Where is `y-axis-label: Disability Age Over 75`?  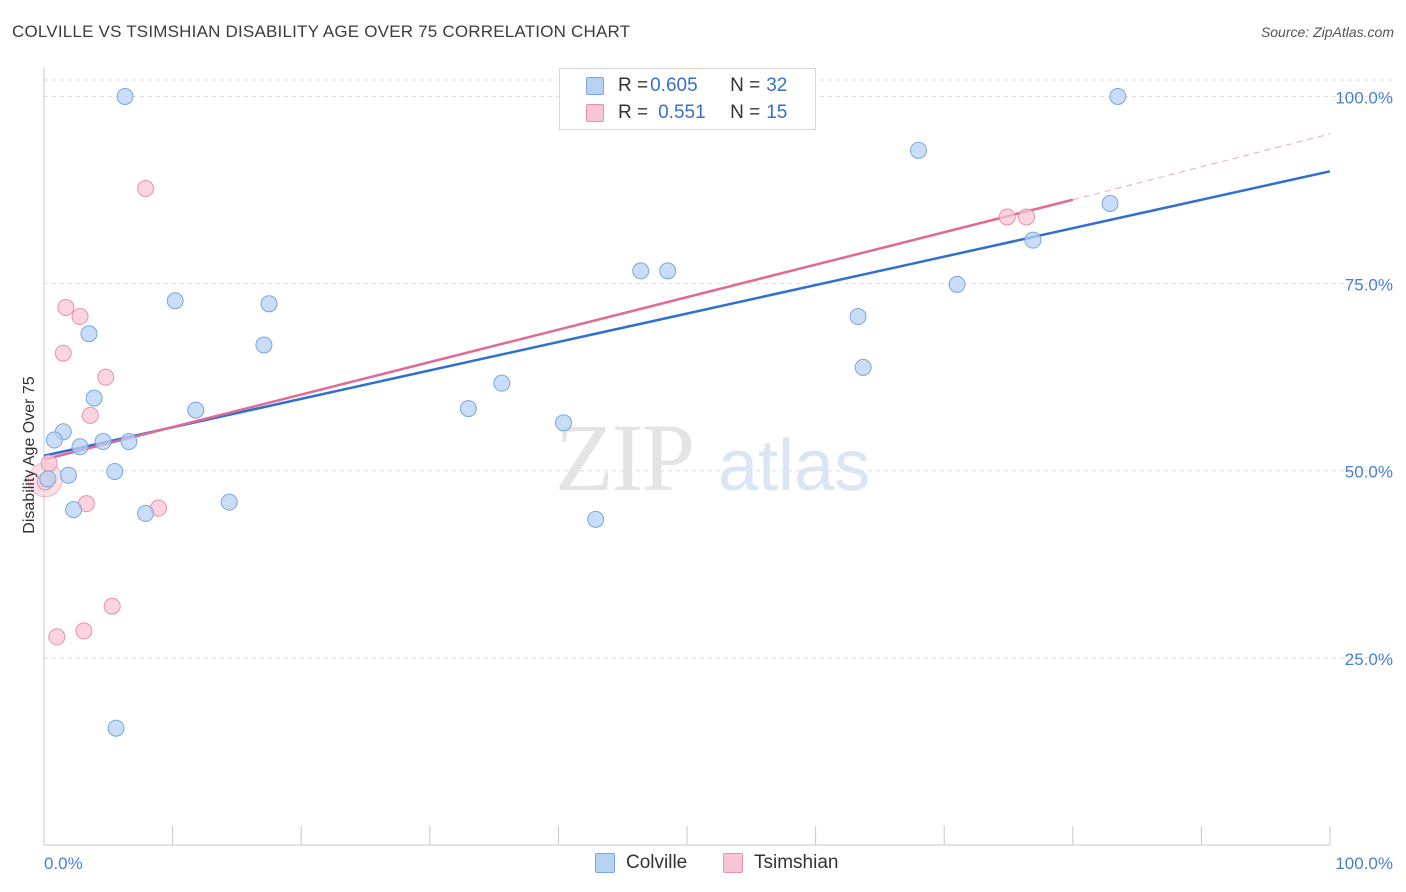 y-axis-label: Disability Age Over 75 is located at coordinates (29, 455).